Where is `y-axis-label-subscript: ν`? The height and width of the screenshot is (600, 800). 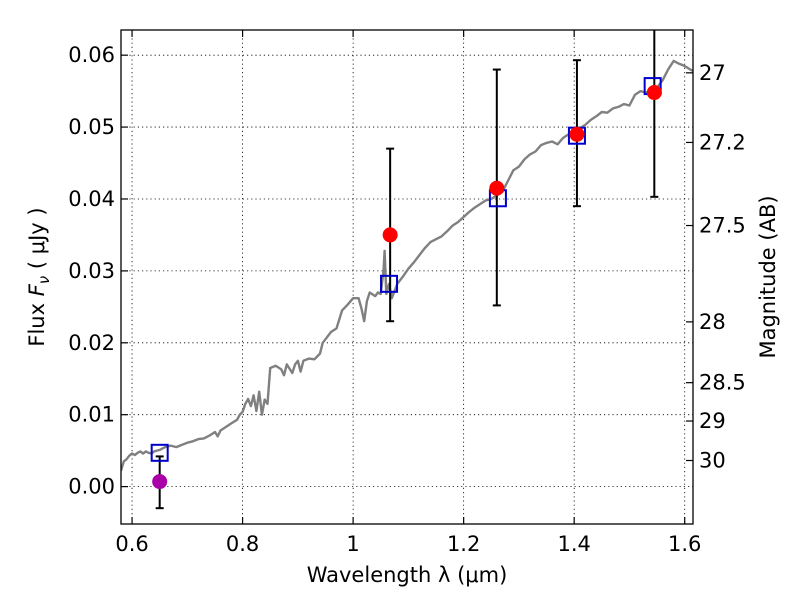
y-axis-label-subscript: ν is located at coordinates (44, 280).